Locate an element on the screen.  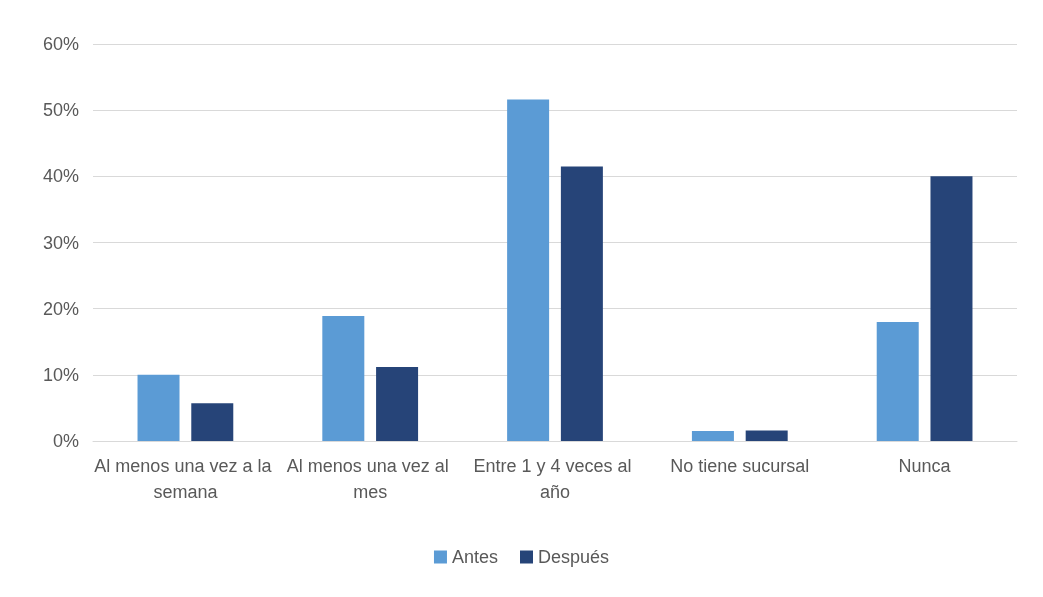
y-tick-label: 30% is located at coordinates (60, 242).